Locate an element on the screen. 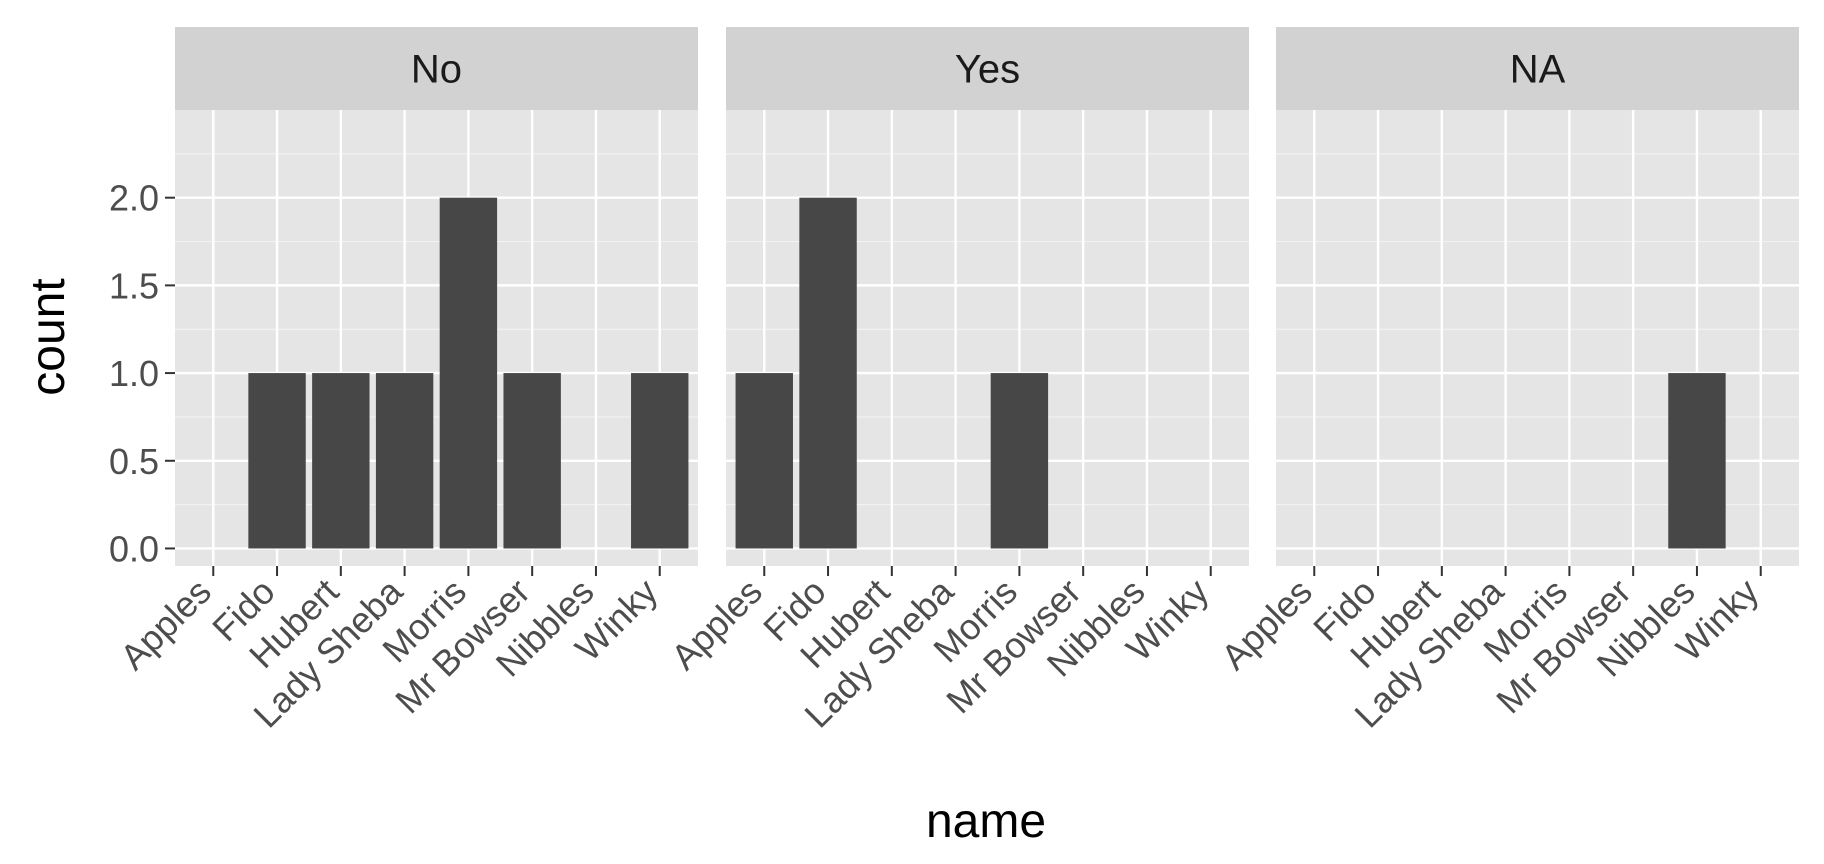  facet-strip-label-0: No is located at coordinates (436, 70).